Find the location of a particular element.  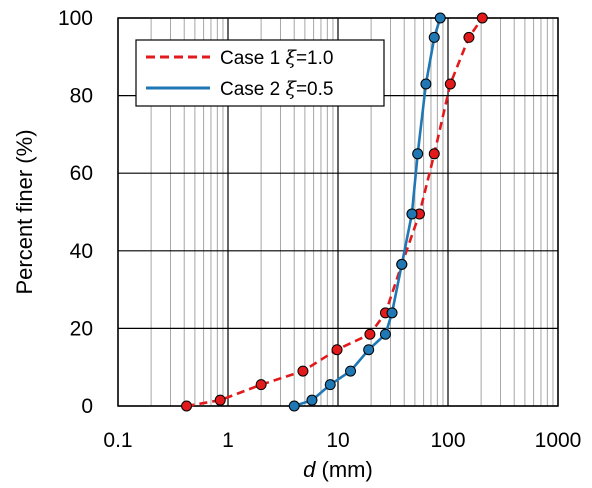

x-axis-title: d (mm) is located at coordinates (338, 469).